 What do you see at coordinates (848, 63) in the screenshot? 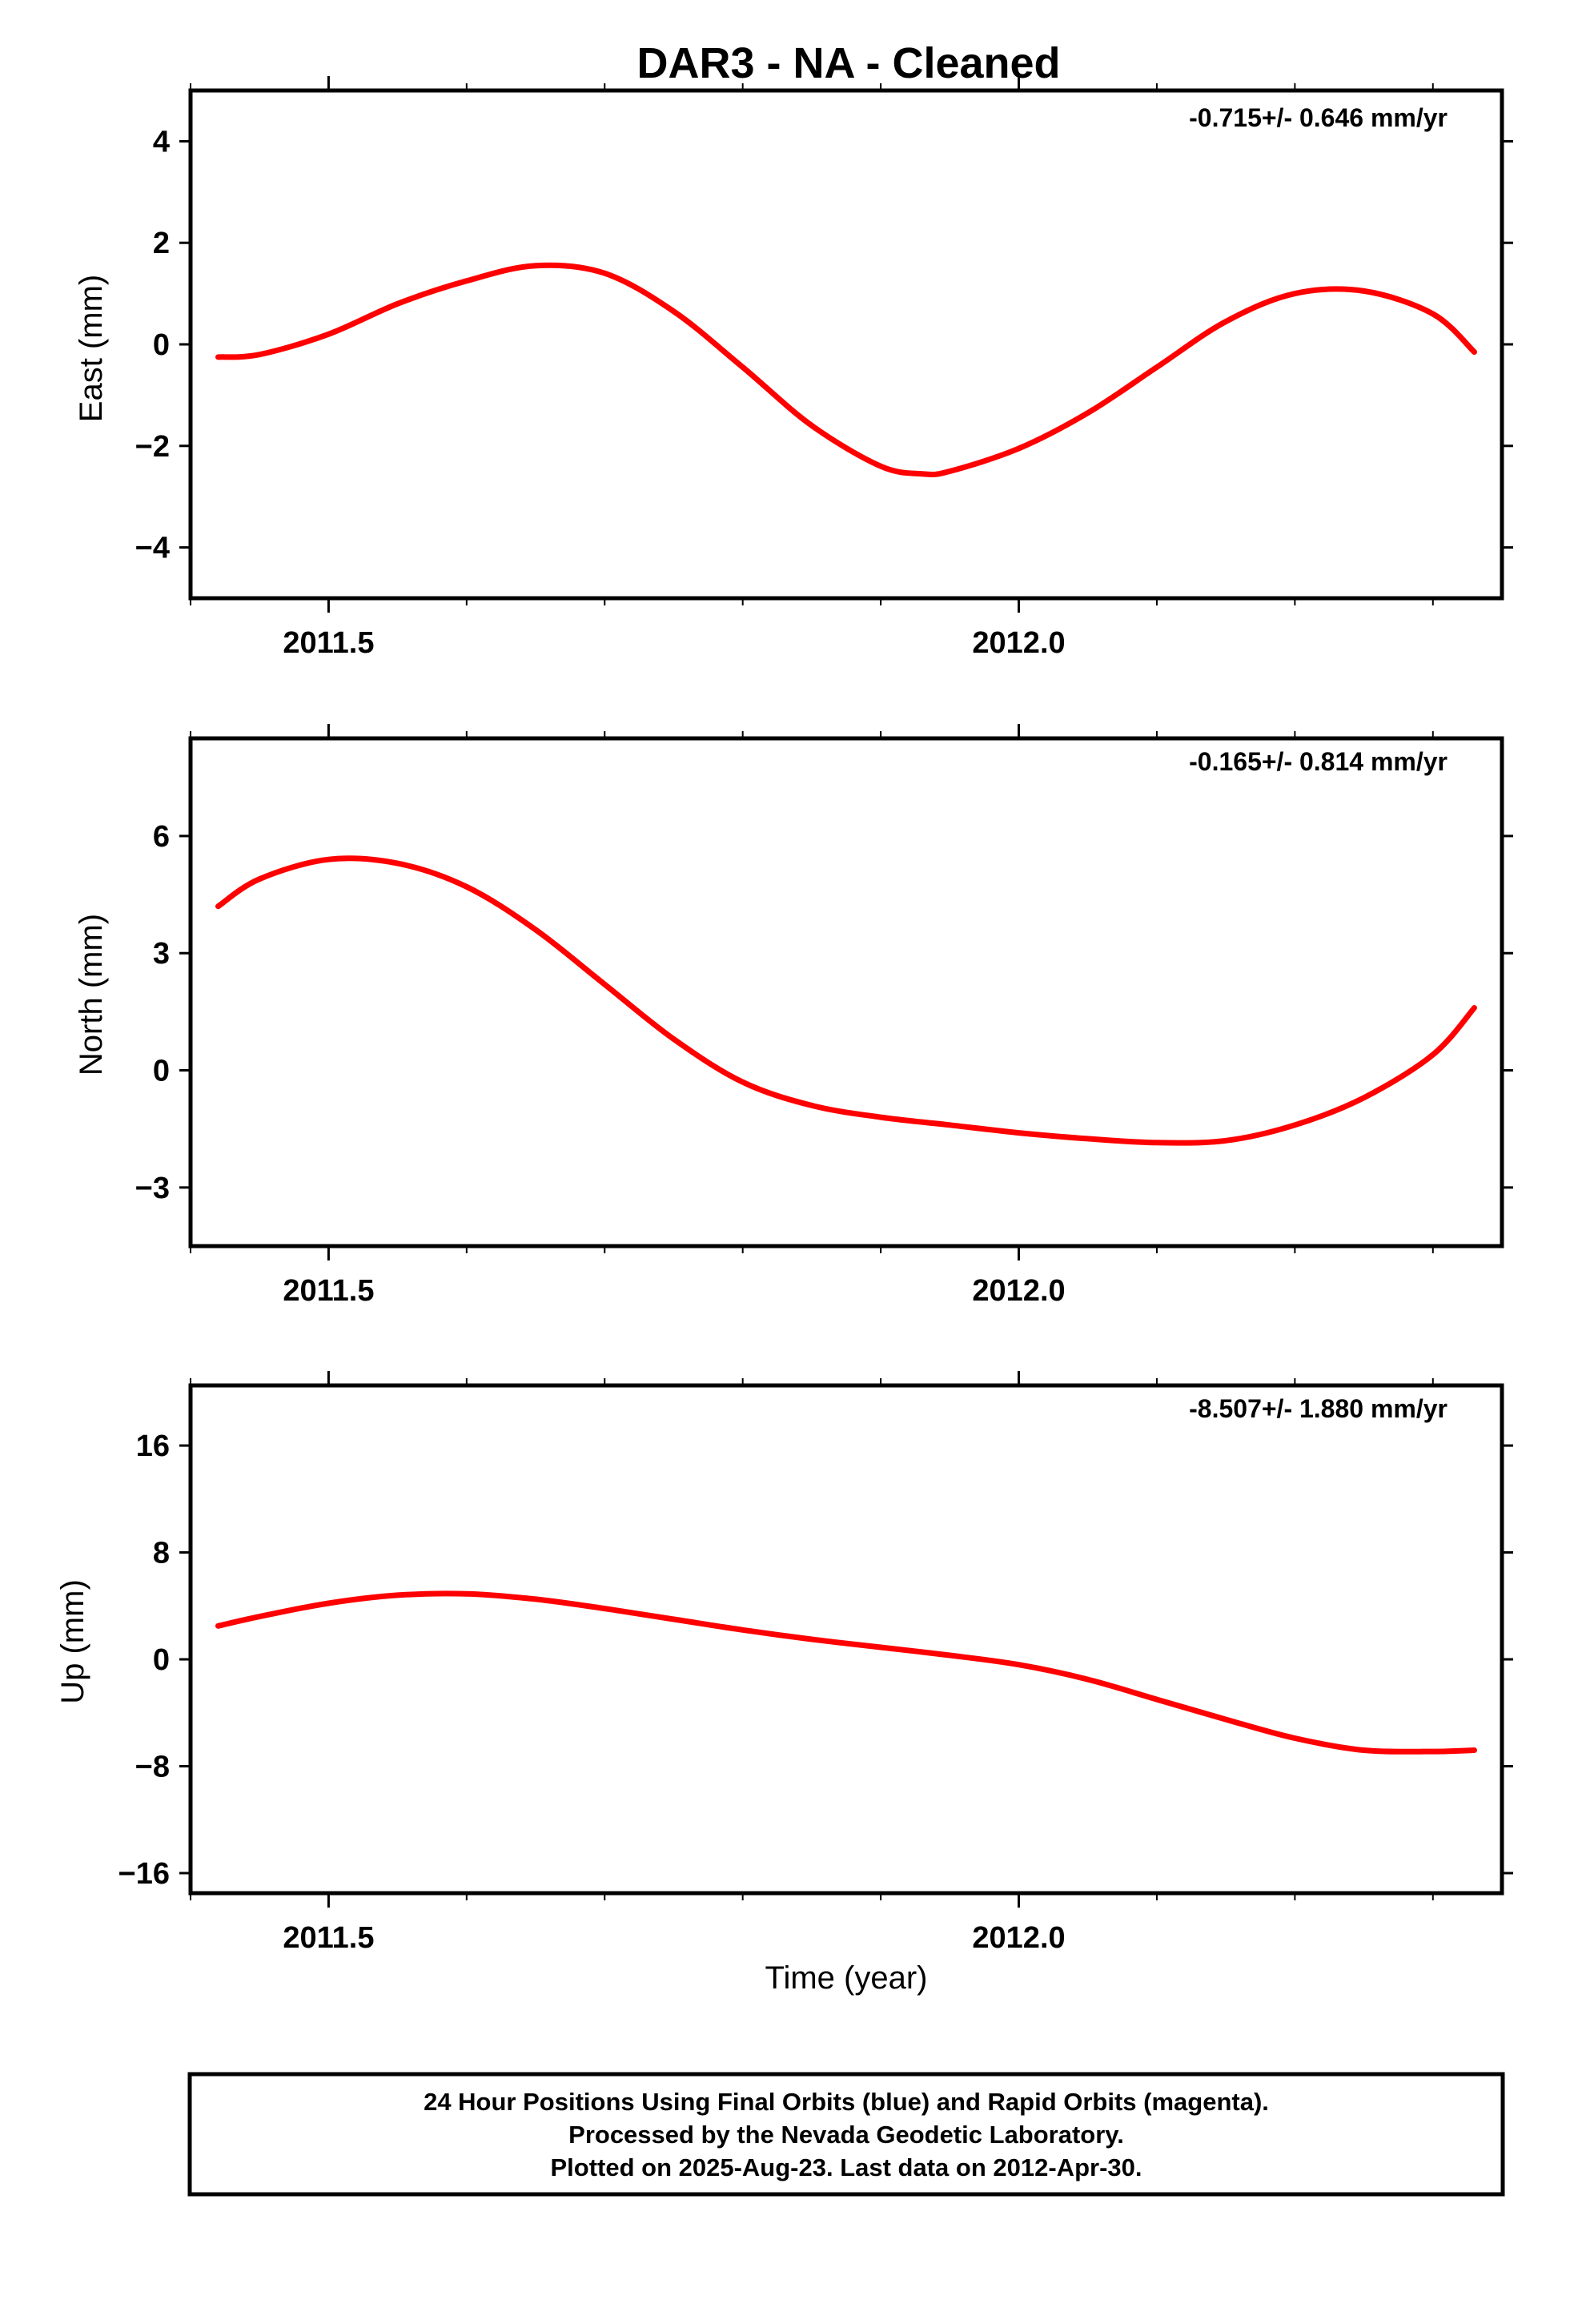
I see `figure-title: DAR3 - NA - Cleaned` at bounding box center [848, 63].